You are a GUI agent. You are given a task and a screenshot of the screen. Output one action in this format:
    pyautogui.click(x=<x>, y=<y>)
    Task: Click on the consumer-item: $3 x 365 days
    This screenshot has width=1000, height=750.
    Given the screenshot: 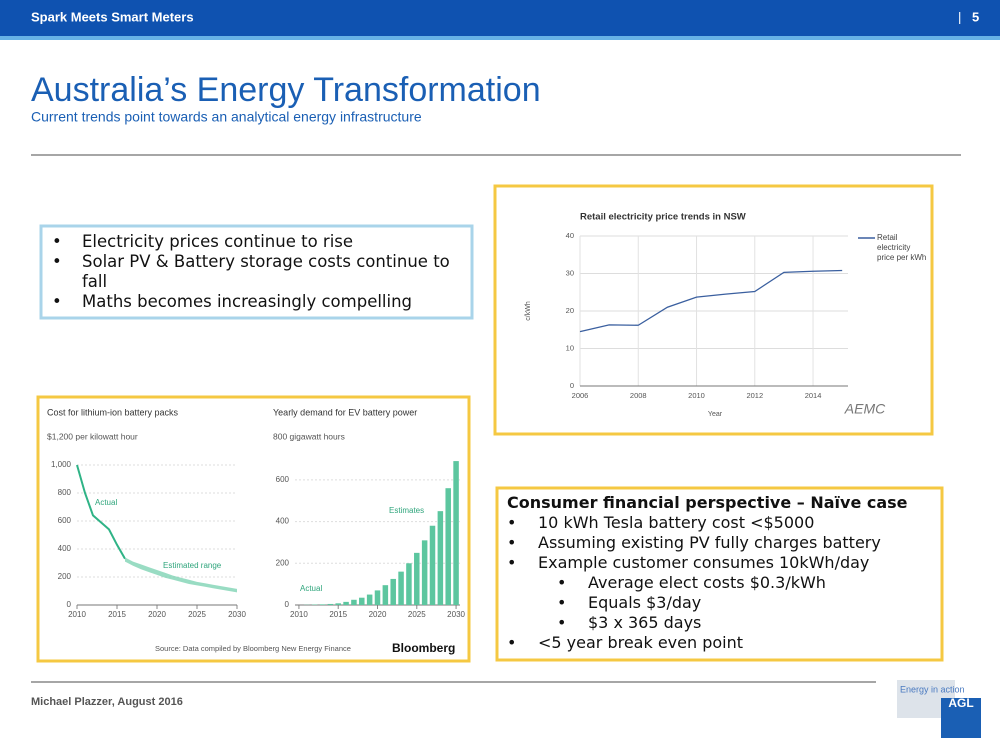 What is the action you would take?
    pyautogui.click(x=722, y=623)
    